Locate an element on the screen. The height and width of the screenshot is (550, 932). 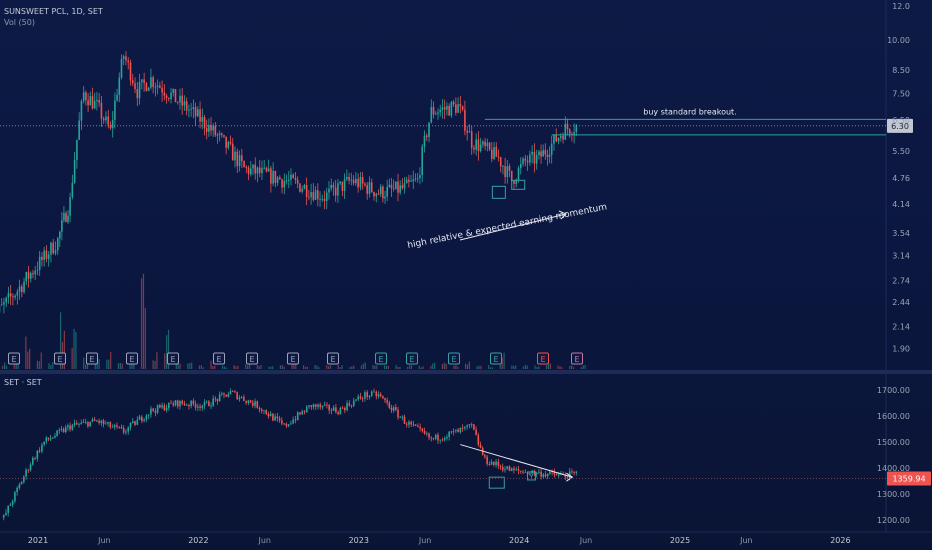
downtrend-line is located at coordinates (516, 461).